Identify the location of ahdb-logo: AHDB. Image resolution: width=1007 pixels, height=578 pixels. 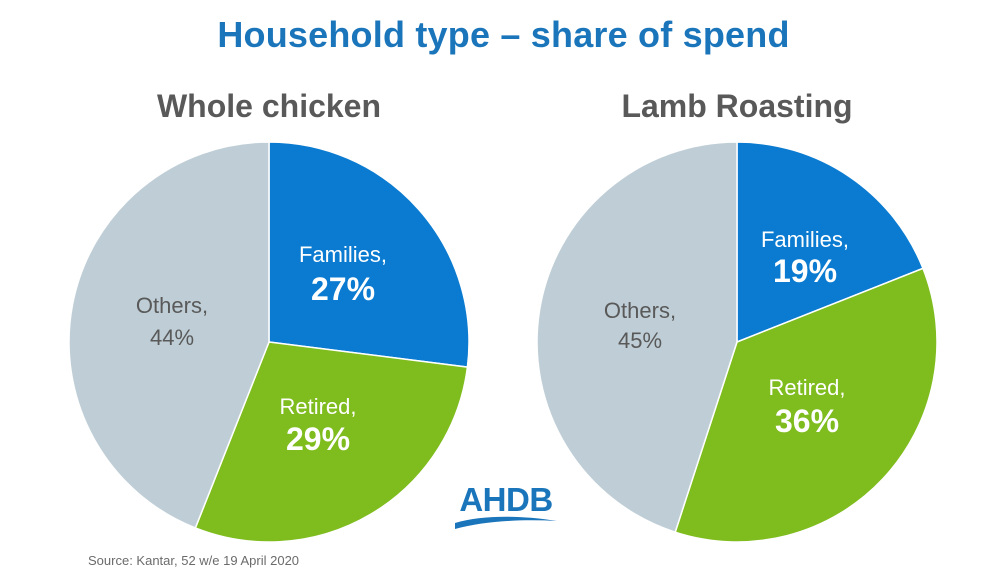
(506, 509).